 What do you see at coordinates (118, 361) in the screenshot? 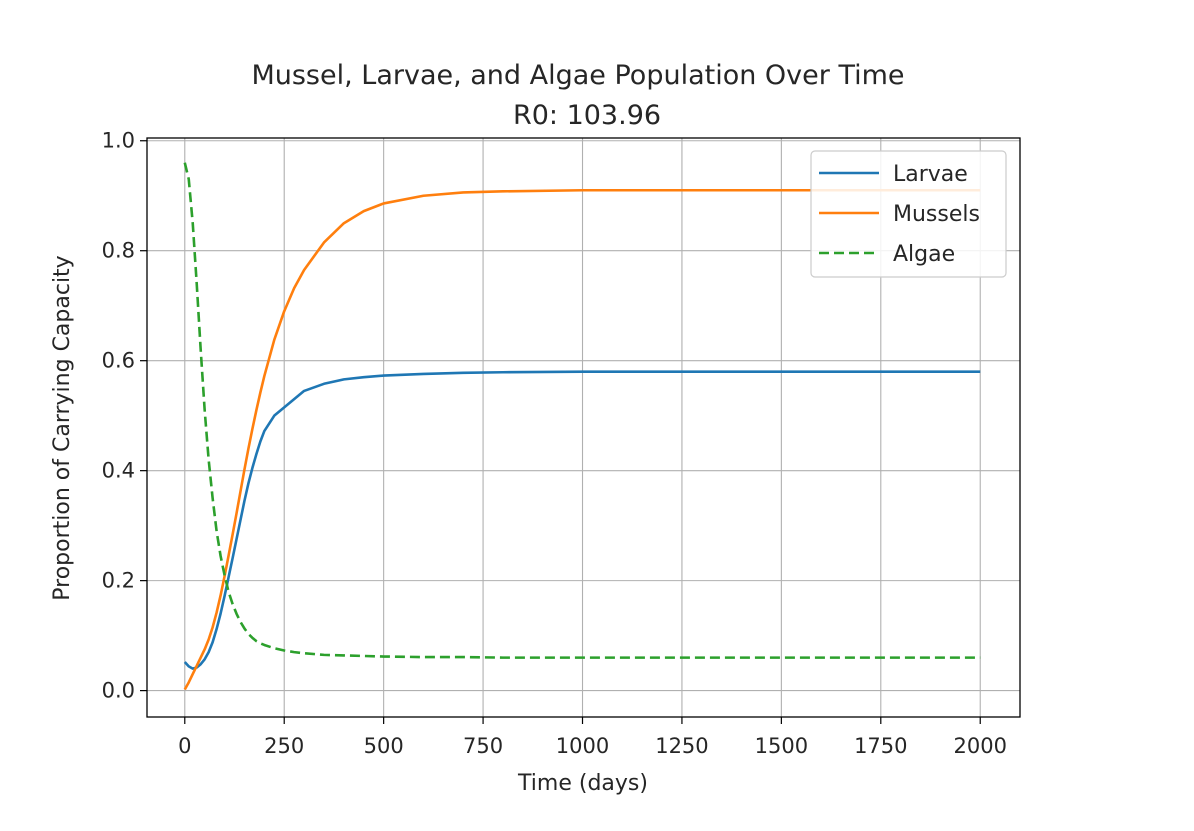
I see `y-tick-label: 0.6` at bounding box center [118, 361].